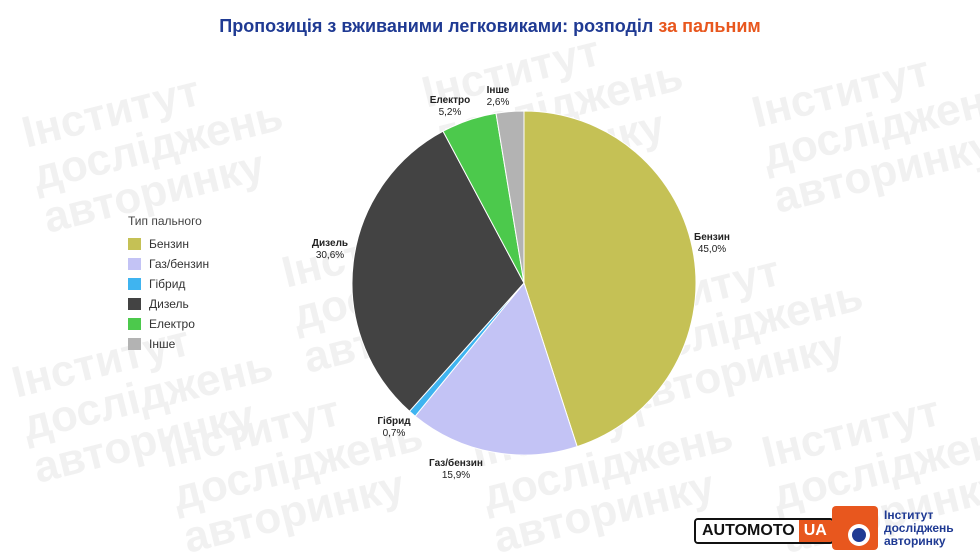  I want to click on slice-label: Електро 5,2%, so click(450, 106).